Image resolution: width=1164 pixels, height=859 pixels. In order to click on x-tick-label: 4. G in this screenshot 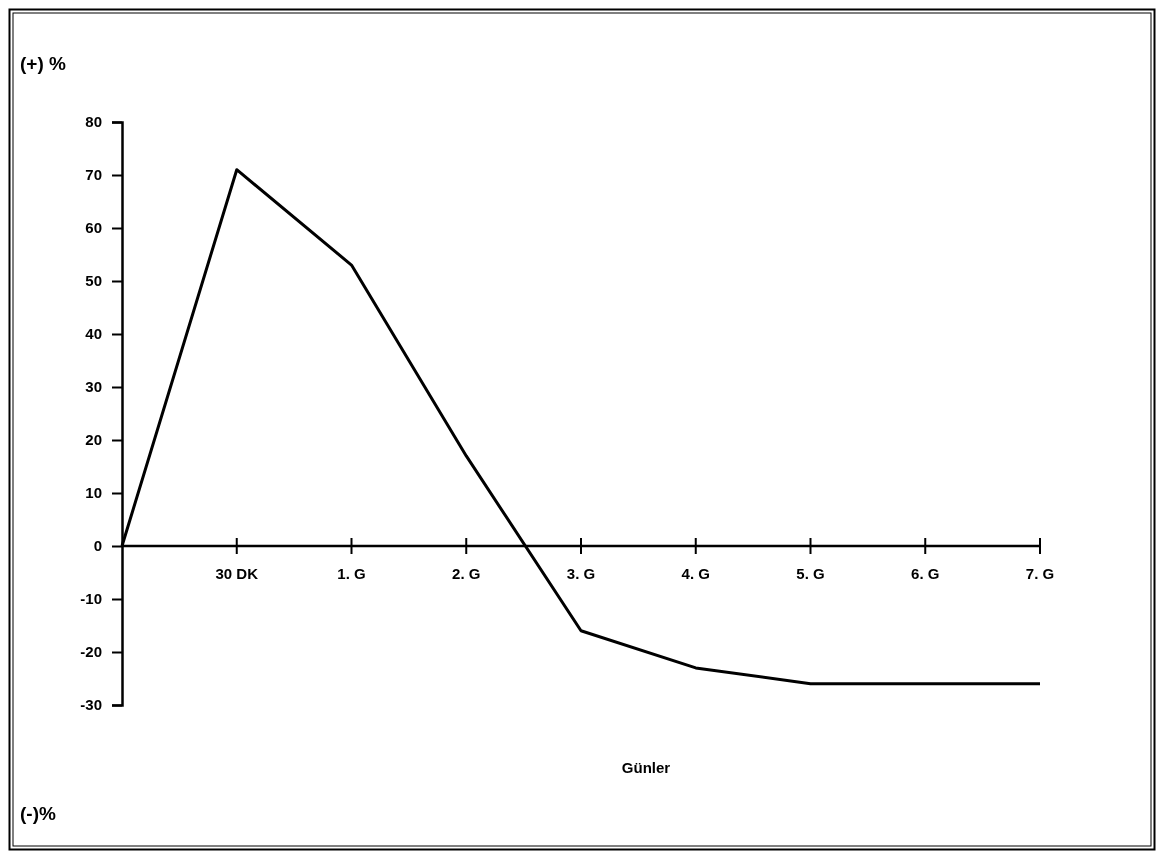, I will do `click(695, 573)`.